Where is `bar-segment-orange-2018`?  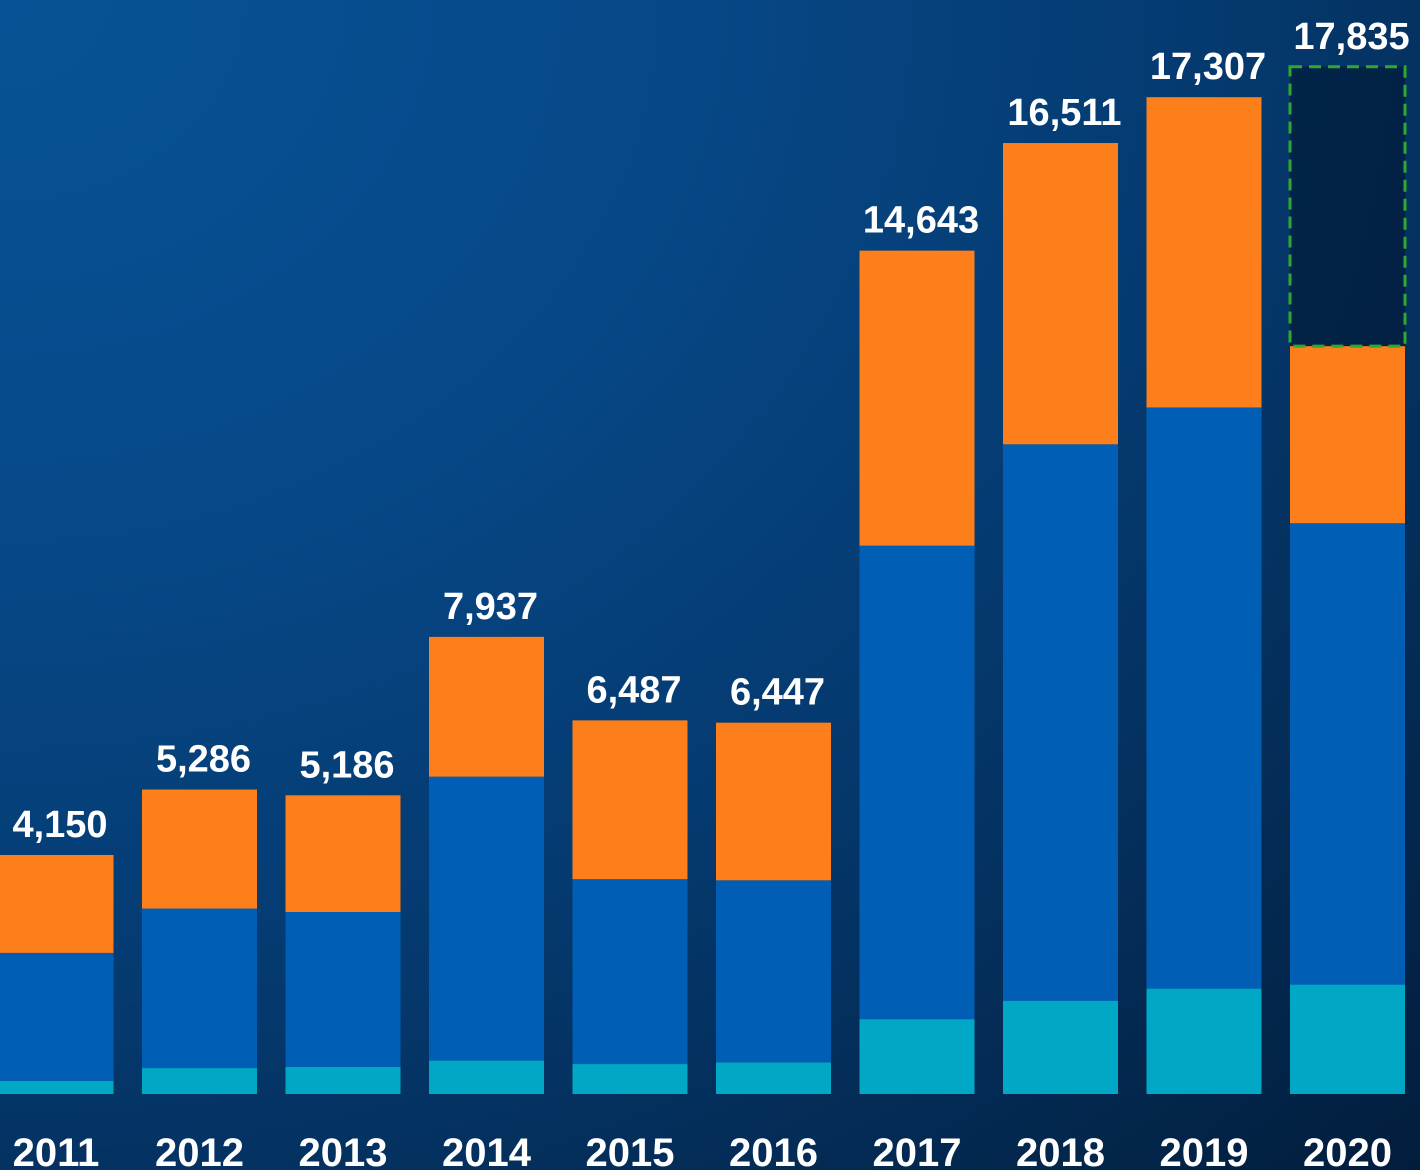 bar-segment-orange-2018 is located at coordinates (1060, 294).